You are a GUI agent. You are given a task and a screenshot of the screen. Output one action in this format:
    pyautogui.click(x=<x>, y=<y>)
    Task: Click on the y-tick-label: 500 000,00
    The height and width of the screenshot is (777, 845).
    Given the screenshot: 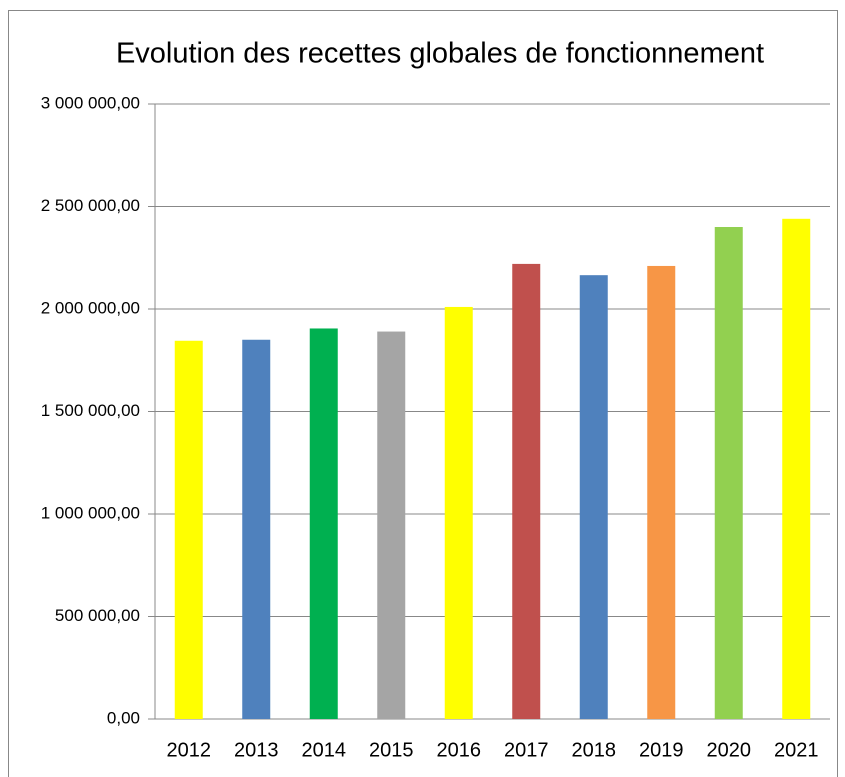 What is the action you would take?
    pyautogui.click(x=97, y=615)
    